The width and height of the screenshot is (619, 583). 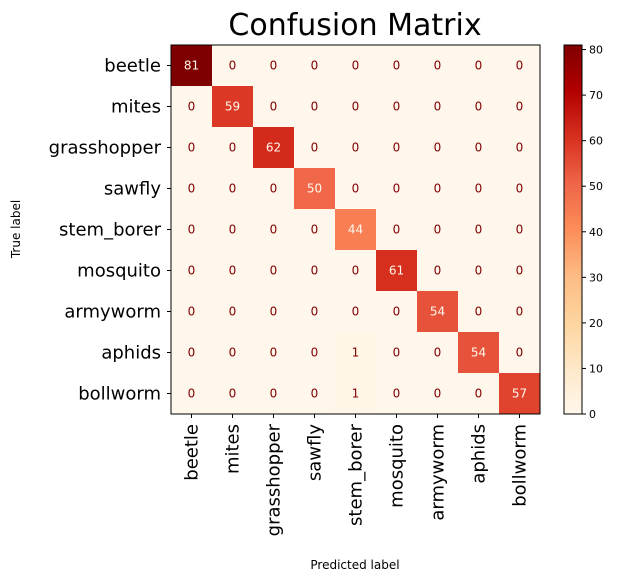 I want to click on x-tick-label: aphids, so click(x=479, y=454).